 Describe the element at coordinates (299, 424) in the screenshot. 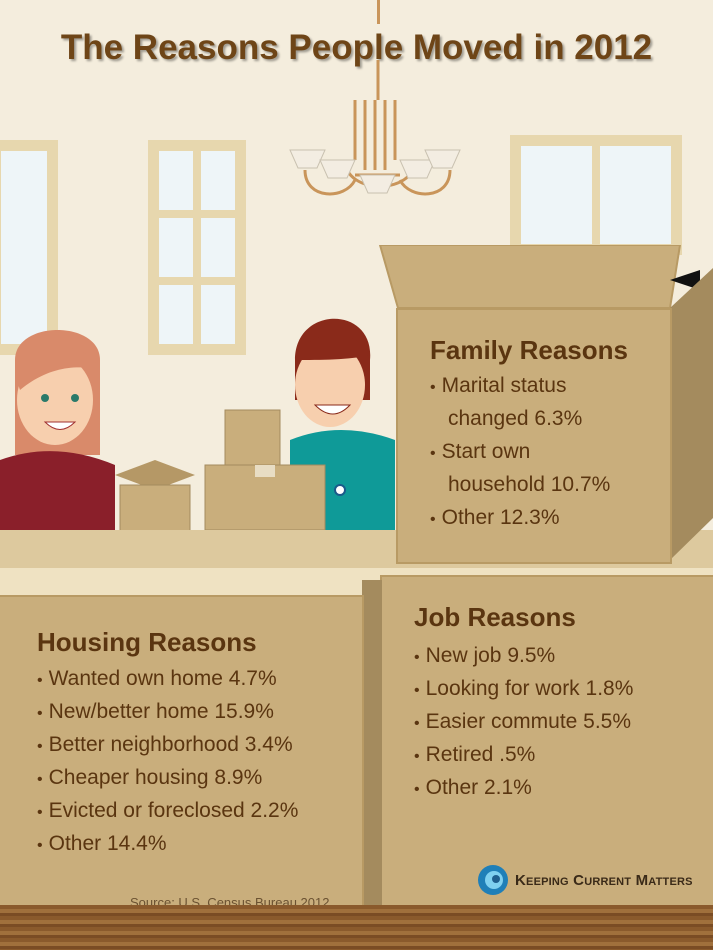

I see `man-illustration` at that location.